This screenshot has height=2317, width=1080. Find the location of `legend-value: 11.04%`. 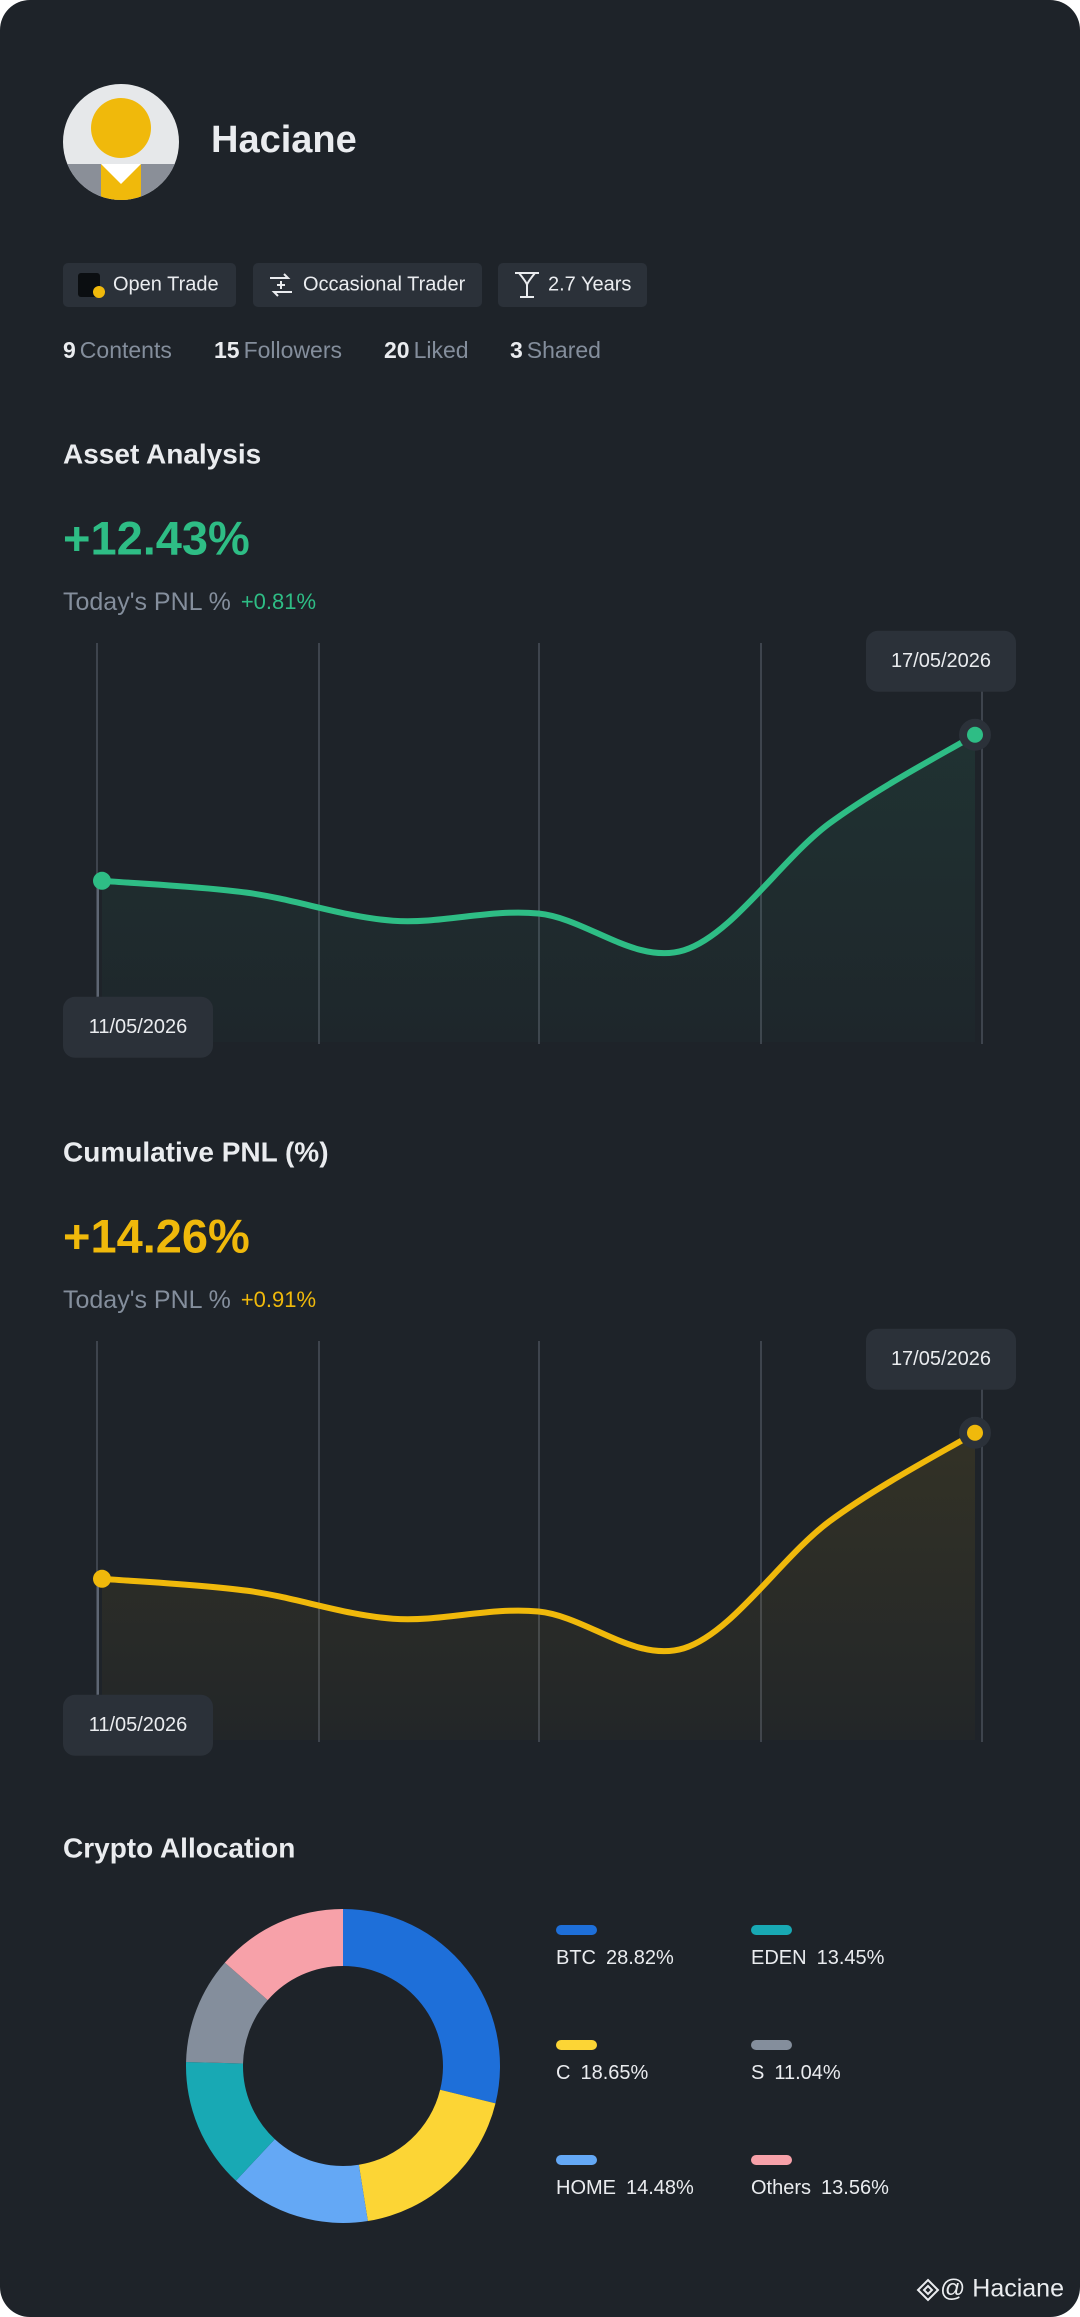

legend-value: 11.04% is located at coordinates (807, 2073).